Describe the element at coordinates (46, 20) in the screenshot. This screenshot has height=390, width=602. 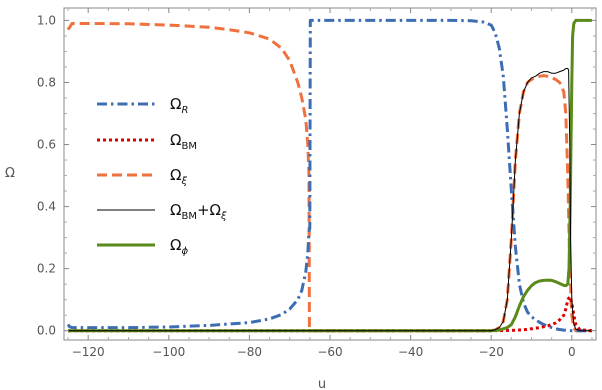
I see `y-tick-label: 1.0` at that location.